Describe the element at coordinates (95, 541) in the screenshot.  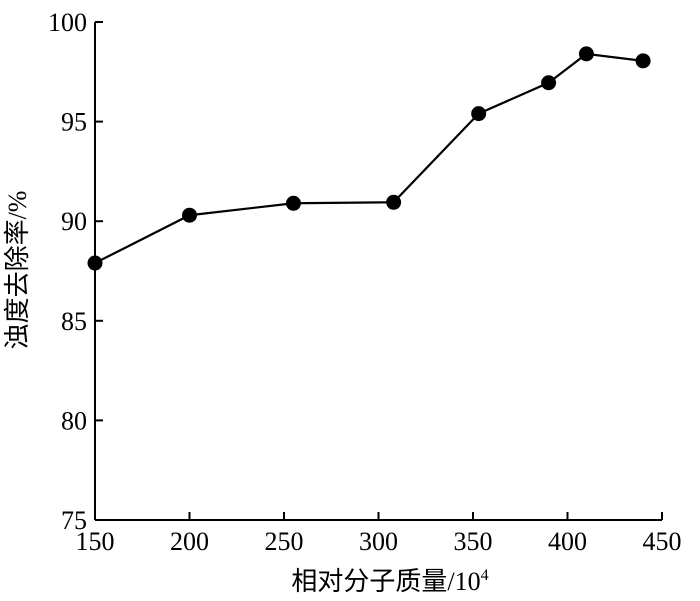
I see `x-tick-label: 150` at that location.